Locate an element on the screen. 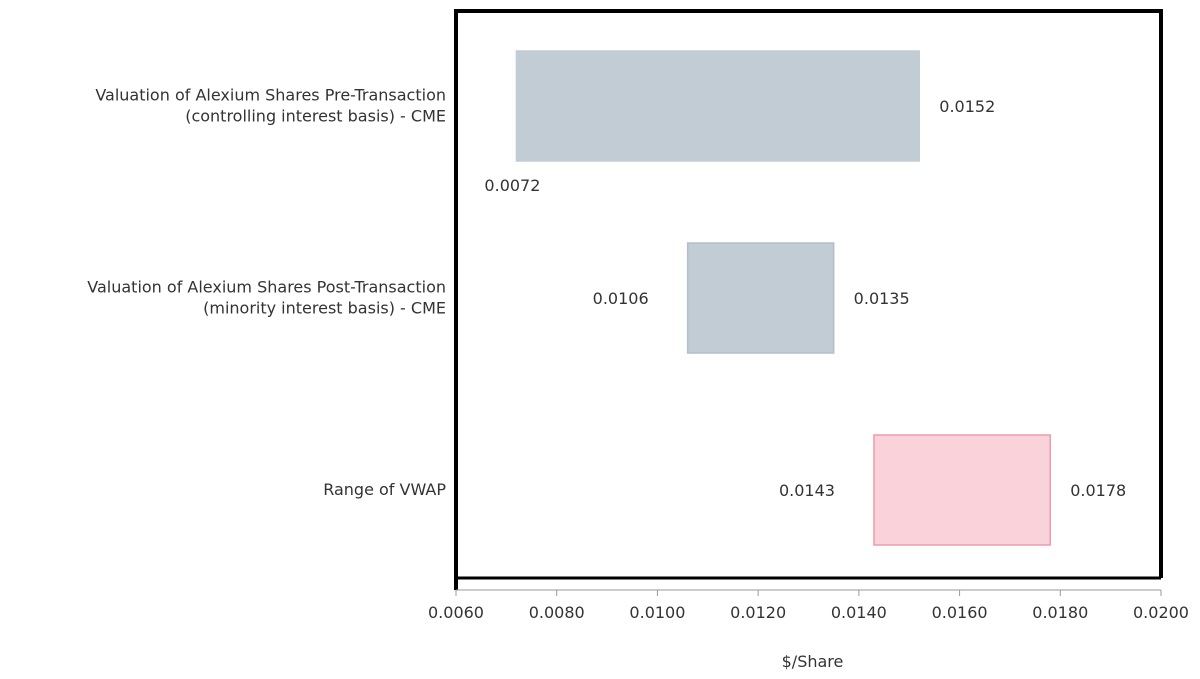 This screenshot has width=1200, height=679. x-tick-label: 0.0180 is located at coordinates (1060, 612).